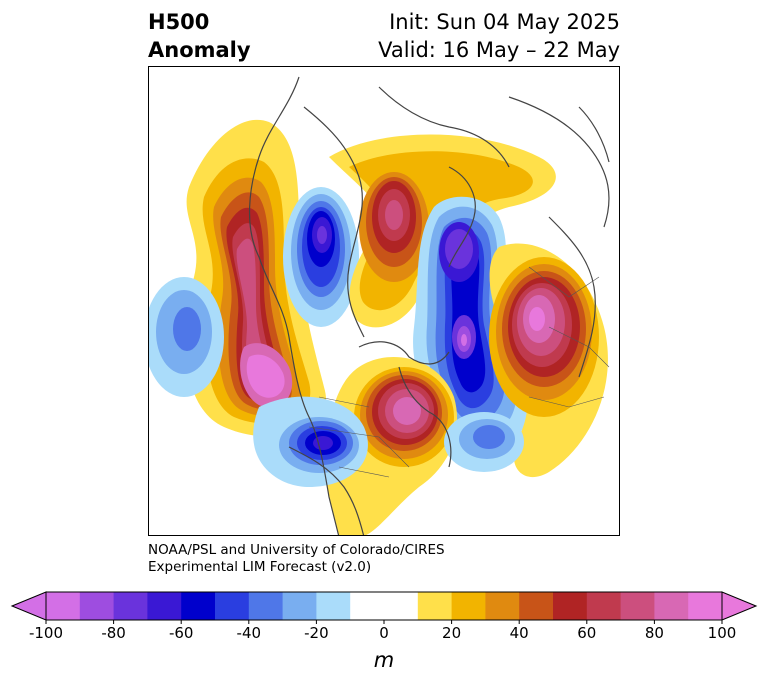  Describe the element at coordinates (504, 22) in the screenshot. I see `init-date: Init: Sun 04 May 2025` at that location.